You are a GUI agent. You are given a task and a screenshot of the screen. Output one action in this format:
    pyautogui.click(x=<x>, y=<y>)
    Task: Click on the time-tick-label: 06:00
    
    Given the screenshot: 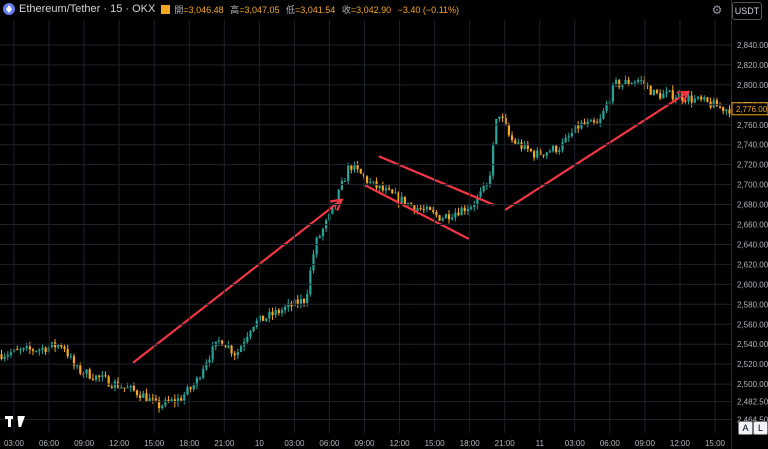 What is the action you would take?
    pyautogui.click(x=329, y=443)
    